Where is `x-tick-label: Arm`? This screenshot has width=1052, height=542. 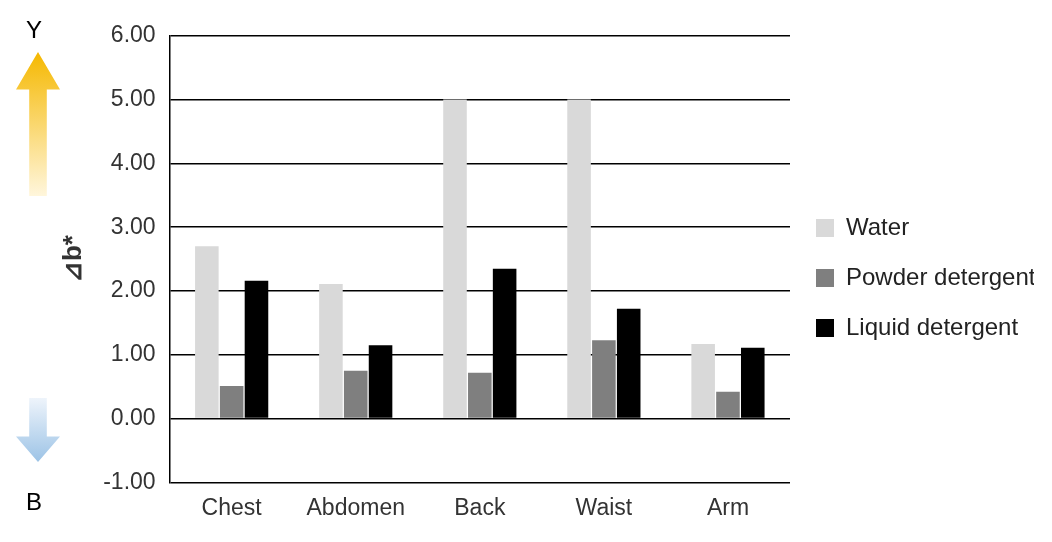 x-tick-label: Arm is located at coordinates (728, 506).